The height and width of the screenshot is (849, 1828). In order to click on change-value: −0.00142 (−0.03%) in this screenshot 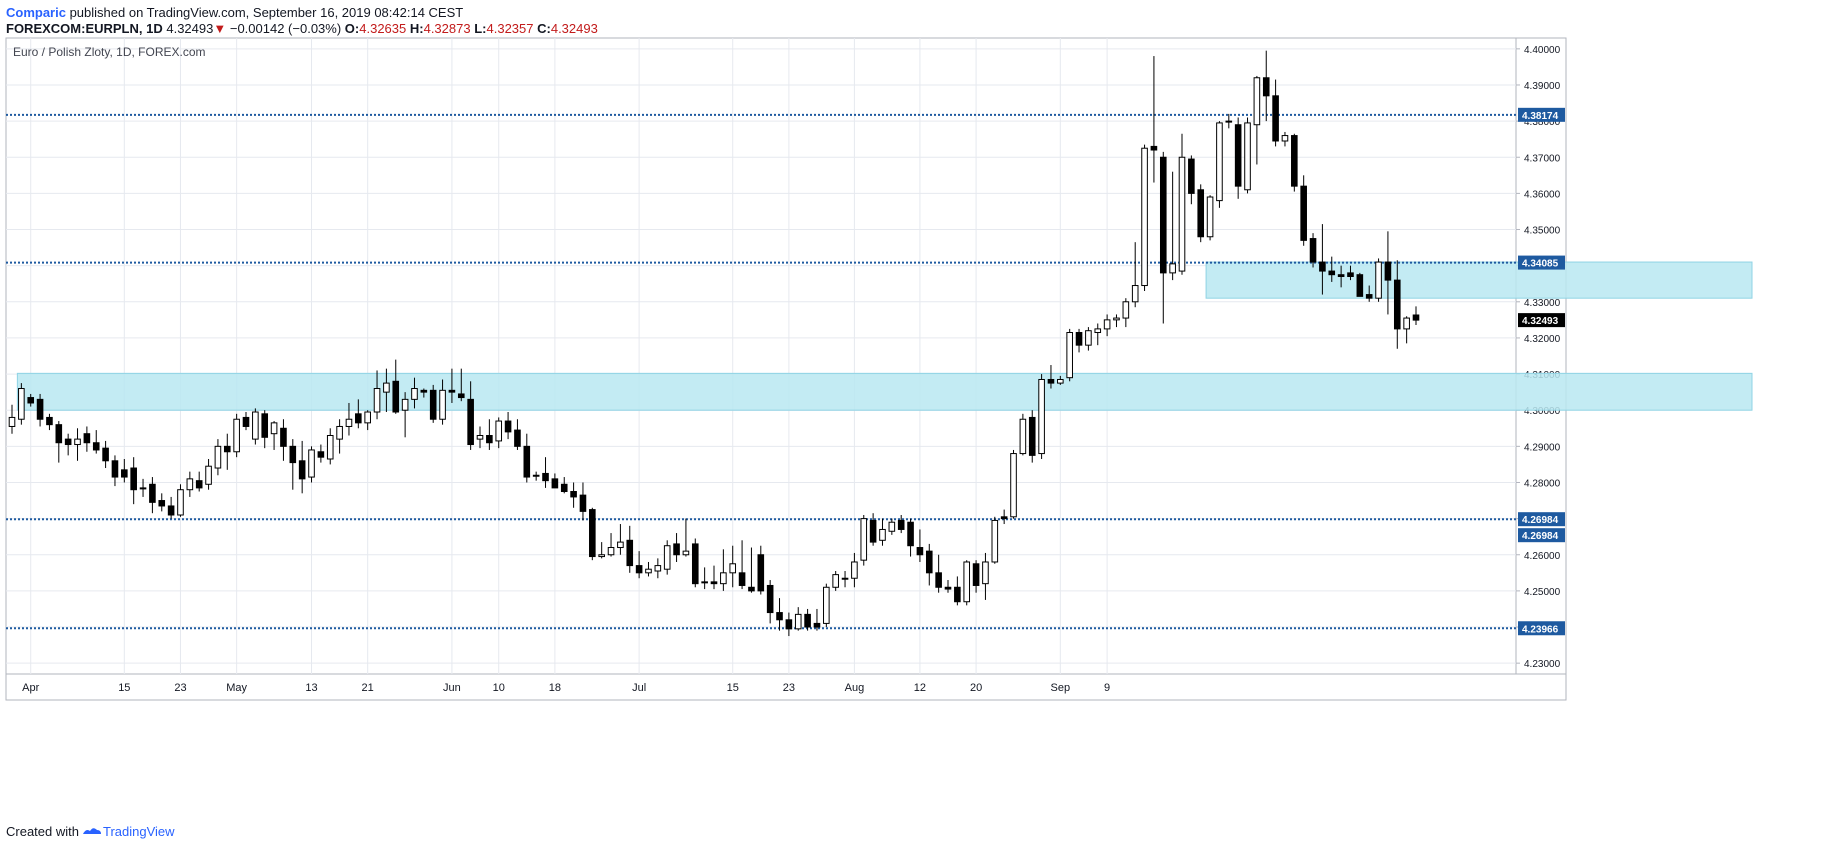, I will do `click(285, 28)`.